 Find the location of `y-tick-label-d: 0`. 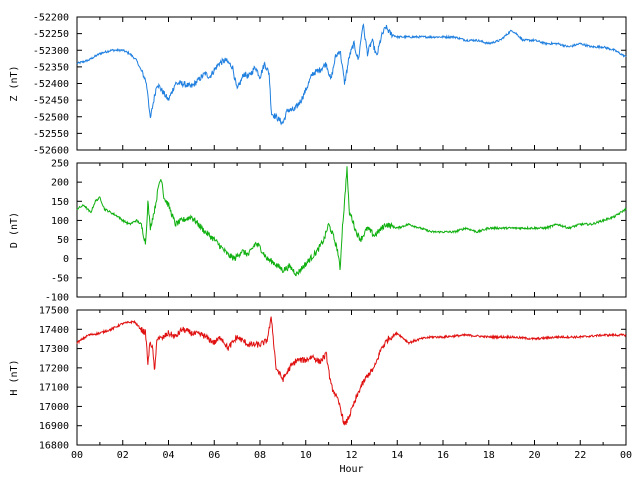

y-tick-label-d: 0 is located at coordinates (66, 259).